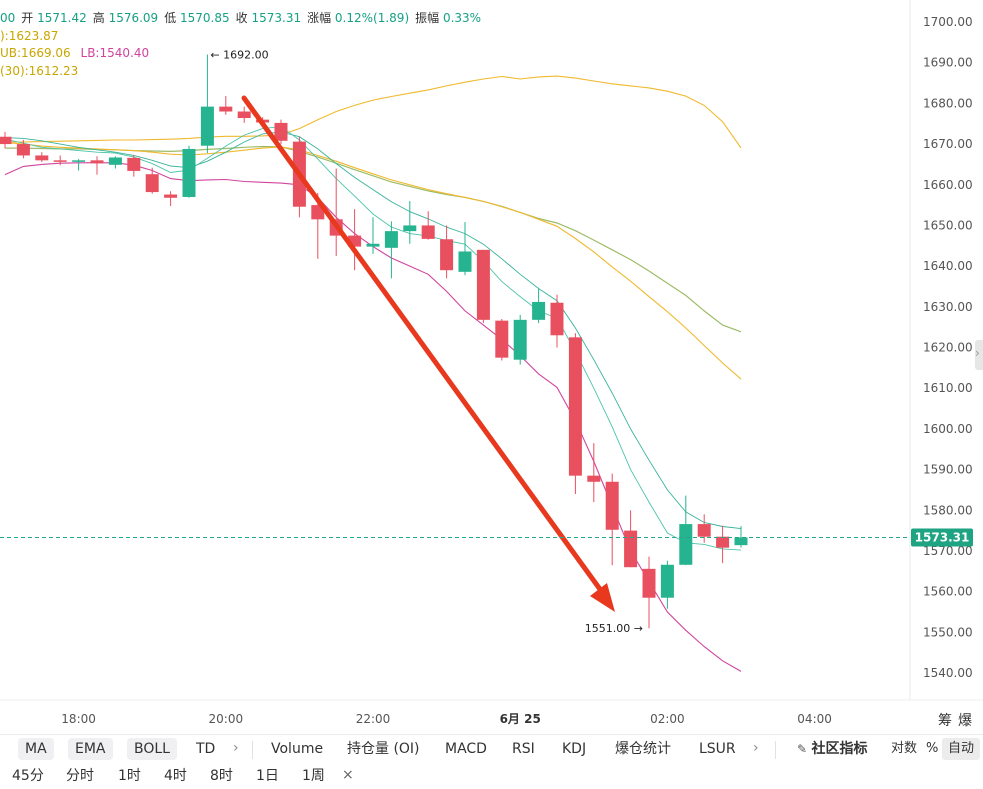  Describe the element at coordinates (372, 18) in the screenshot. I see `ohlc-value: 0.12%(1.89)` at that location.